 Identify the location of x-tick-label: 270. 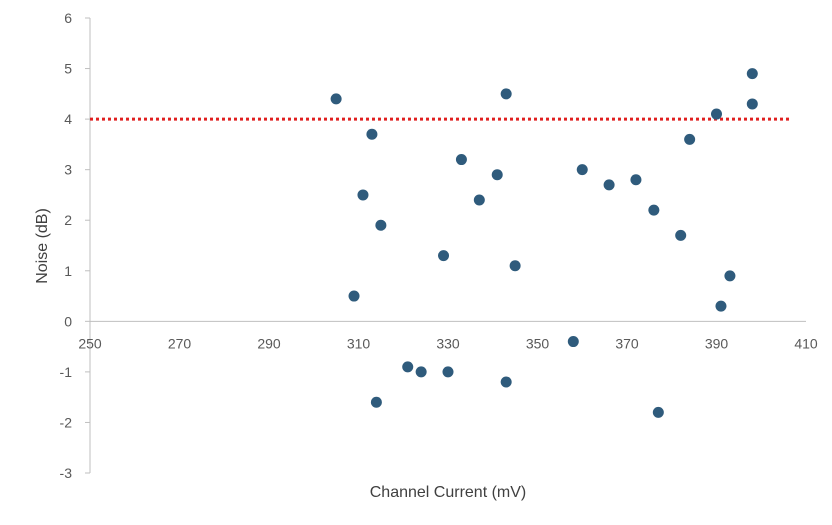
(180, 343).